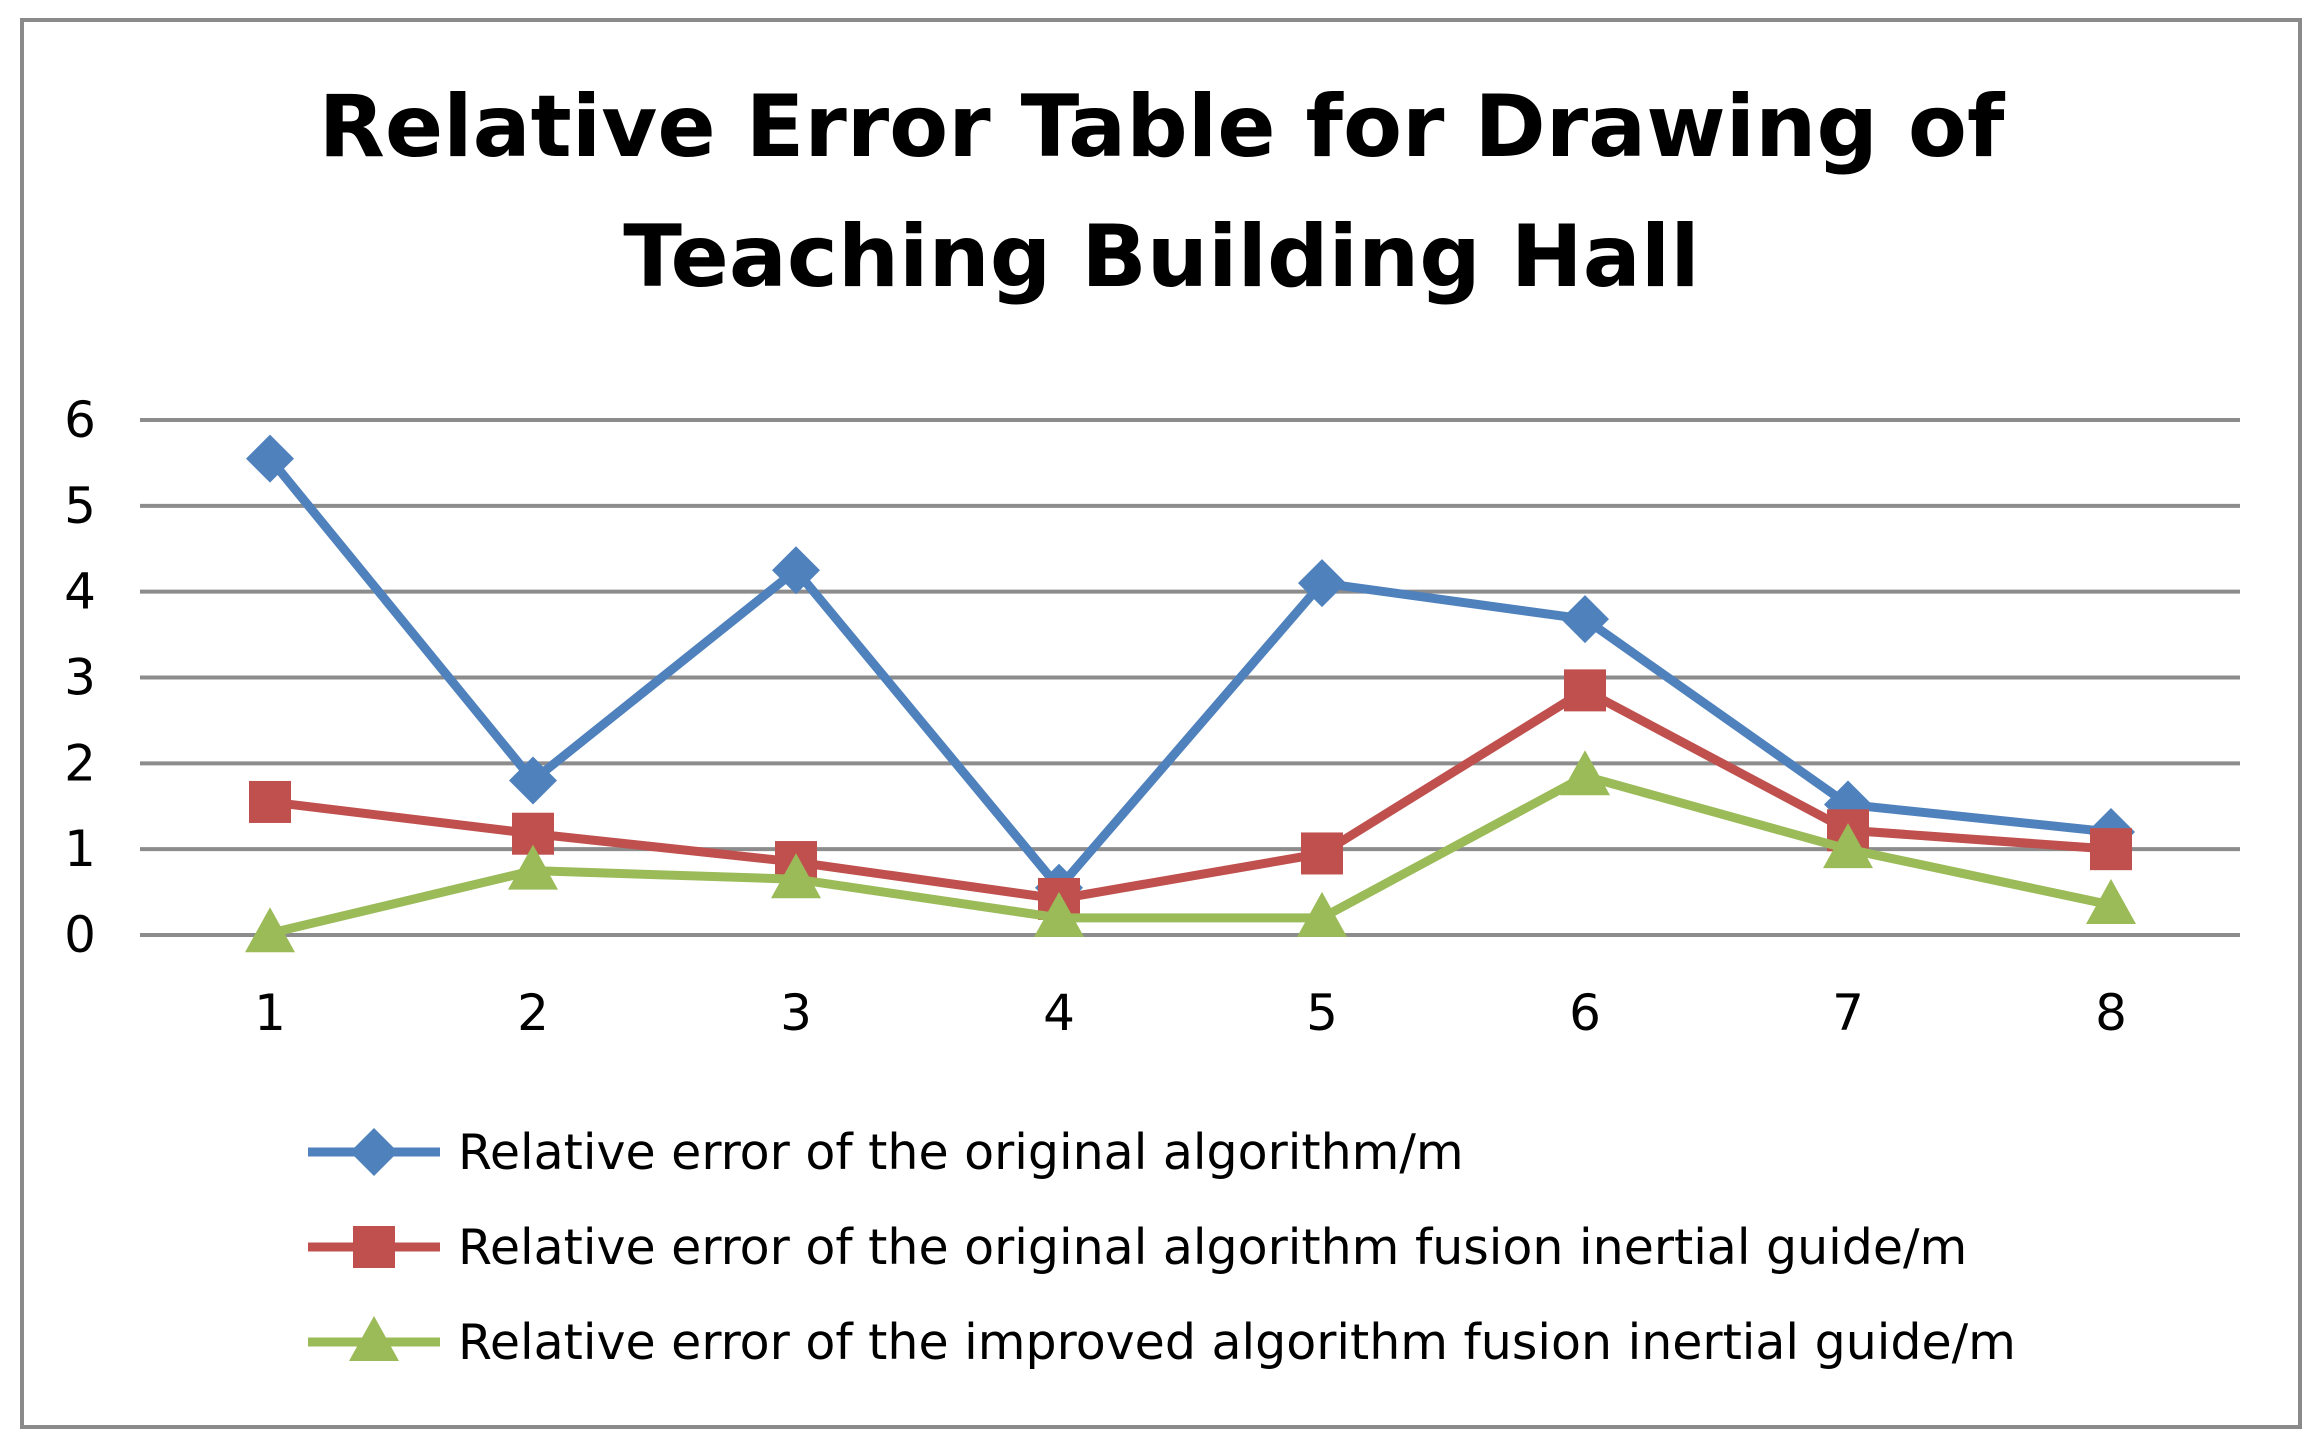 The image size is (2323, 1445). What do you see at coordinates (374, 1338) in the screenshot?
I see `legend-marker-triangle` at bounding box center [374, 1338].